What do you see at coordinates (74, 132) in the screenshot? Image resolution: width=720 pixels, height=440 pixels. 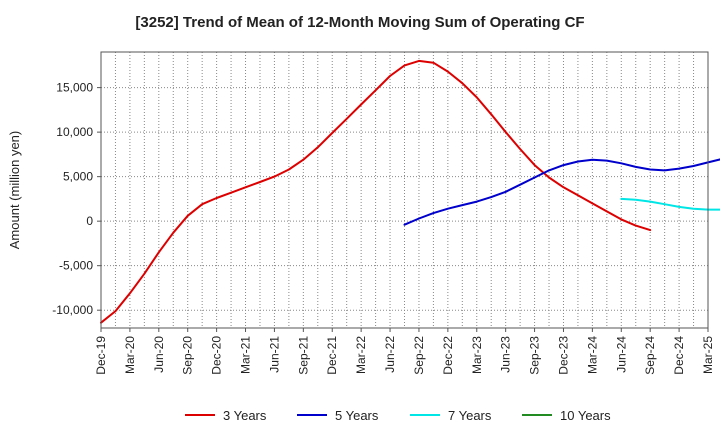 I see `y-tick-label: 10,000` at bounding box center [74, 132].